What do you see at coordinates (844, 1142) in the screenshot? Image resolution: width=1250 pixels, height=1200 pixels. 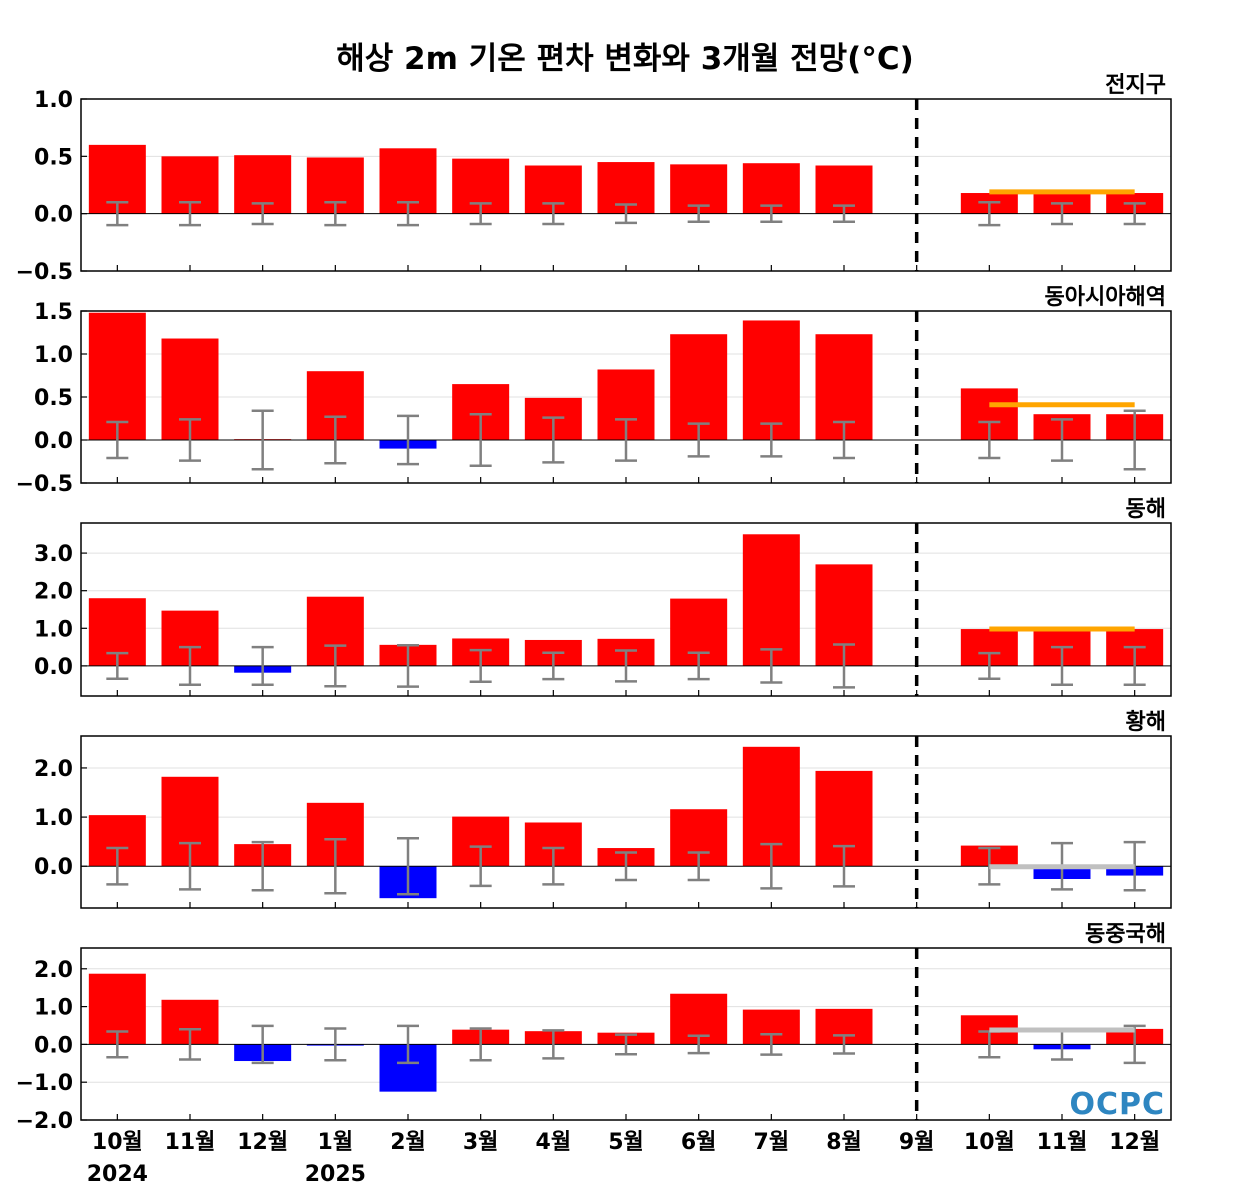 I see `x-tick-label: 8월` at bounding box center [844, 1142].